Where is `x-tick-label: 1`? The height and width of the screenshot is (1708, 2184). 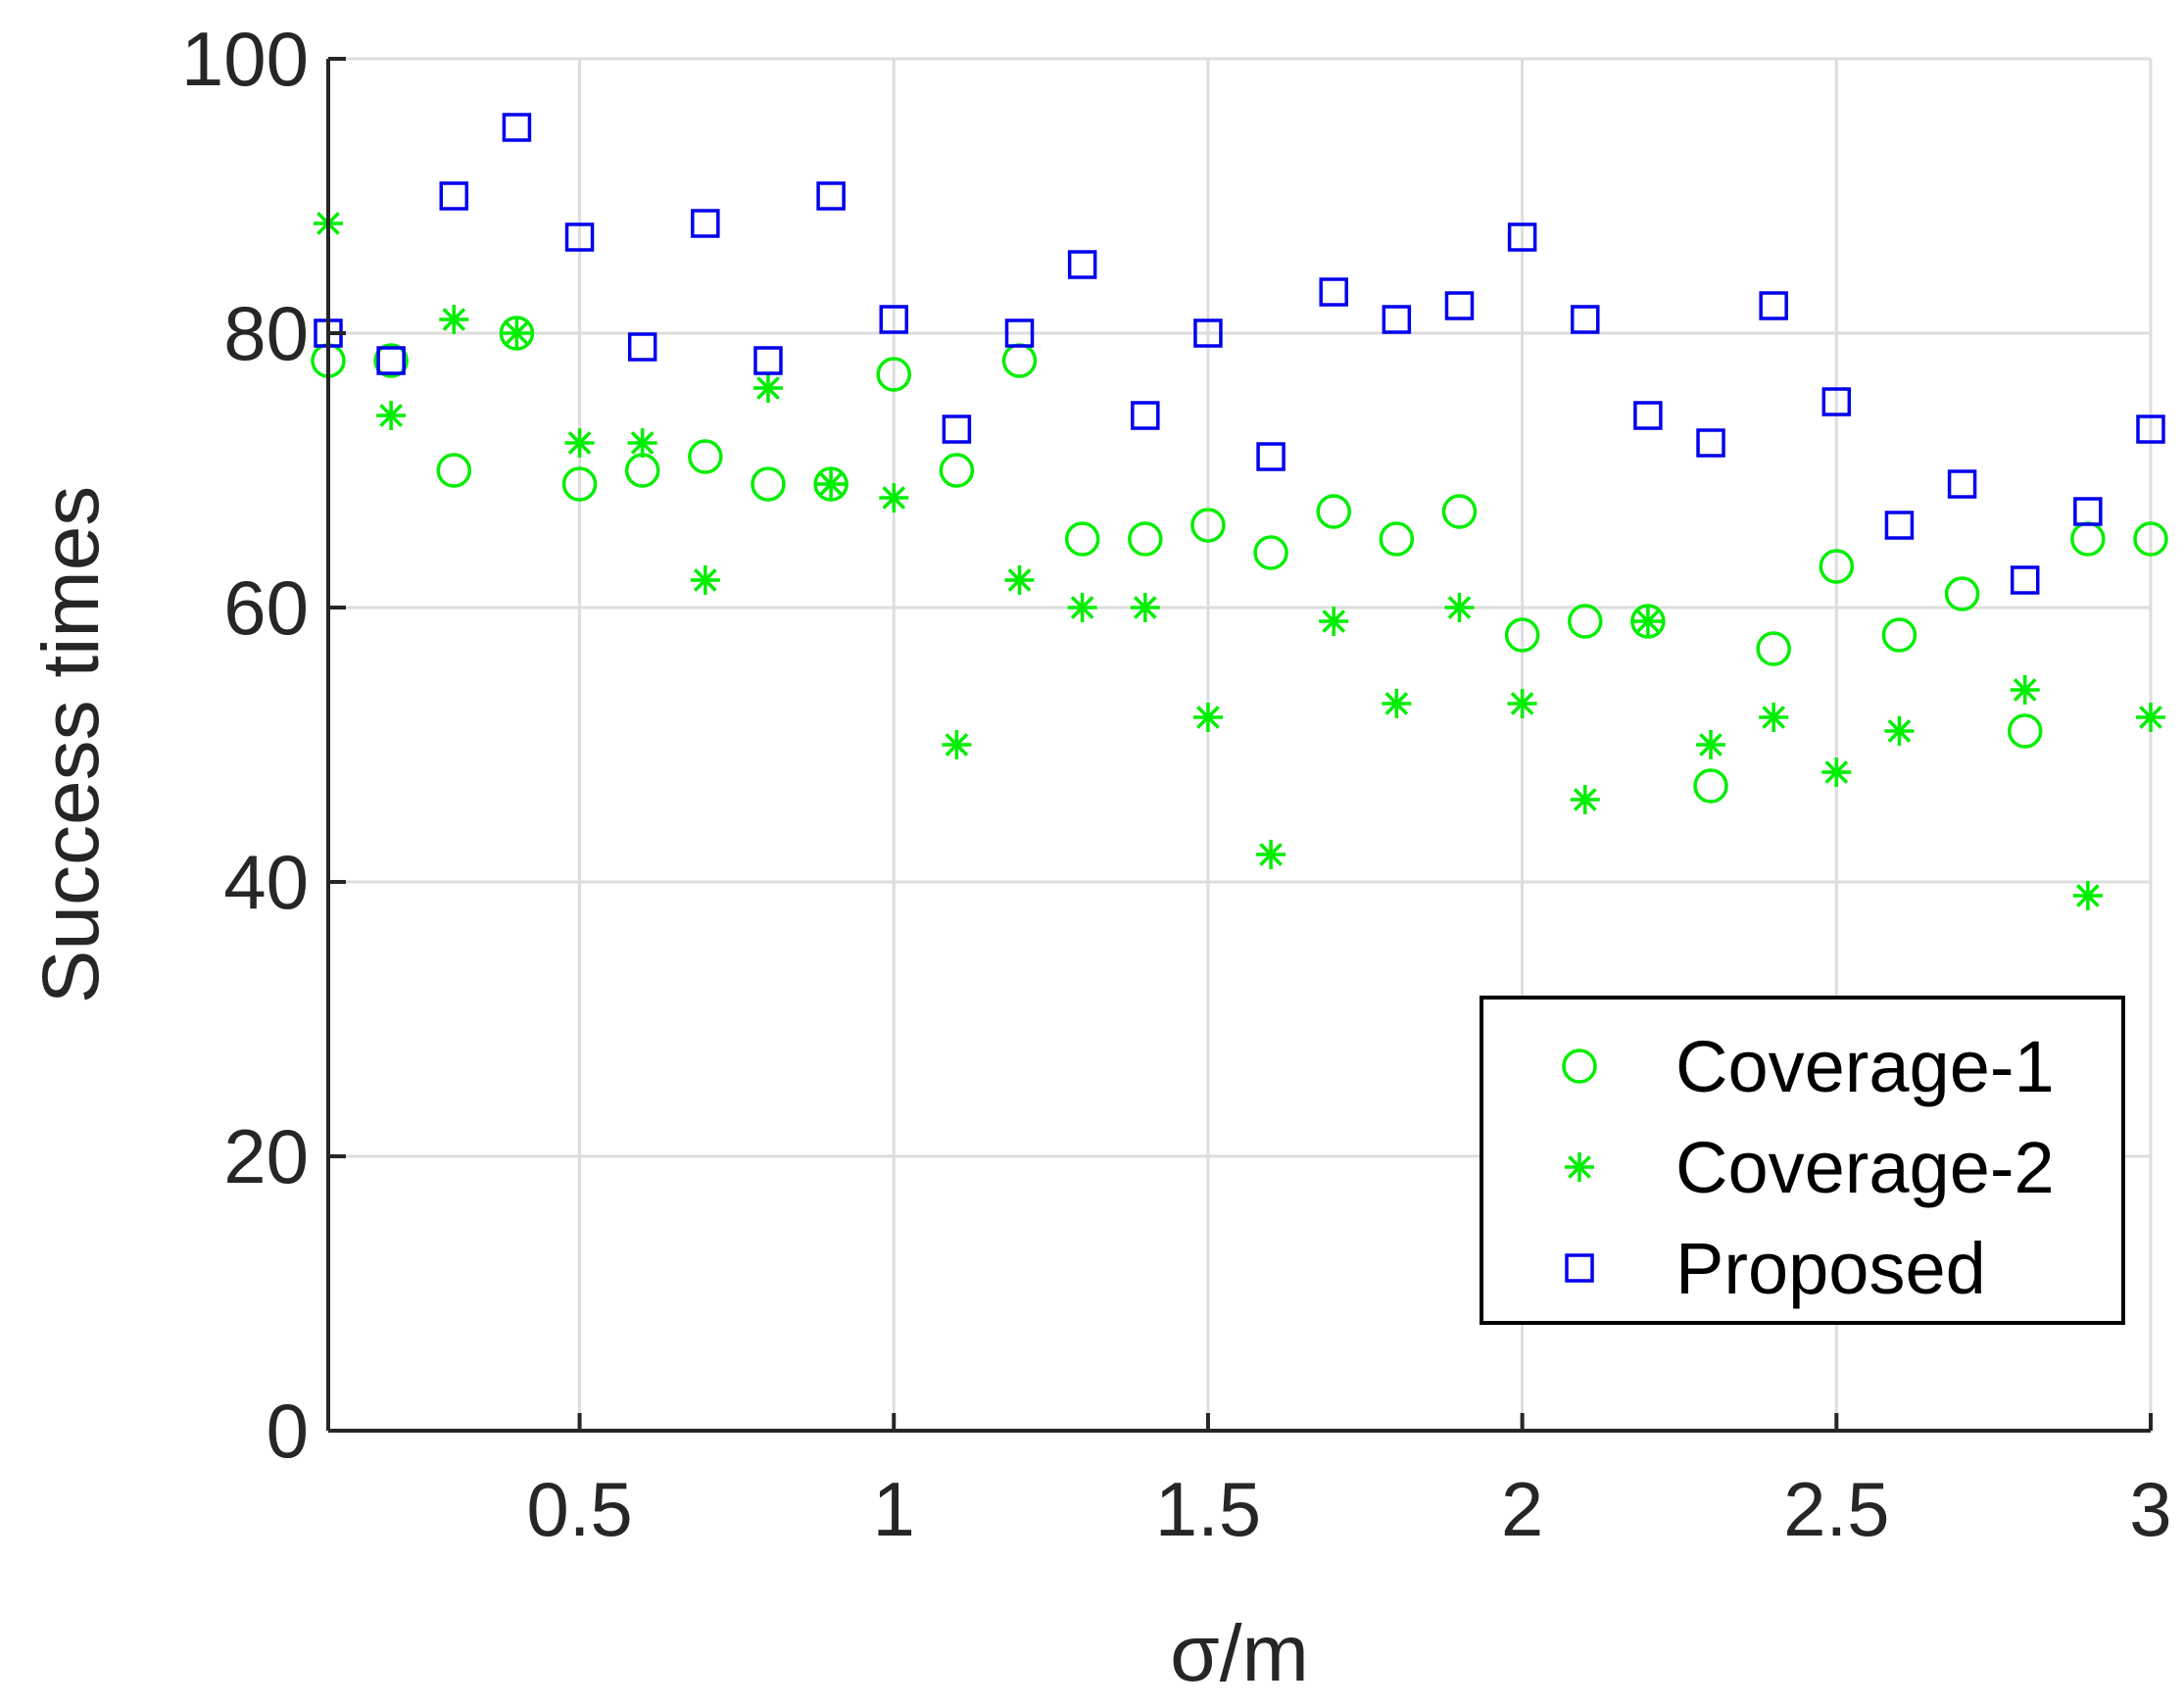
x-tick-label: 1 is located at coordinates (894, 1509).